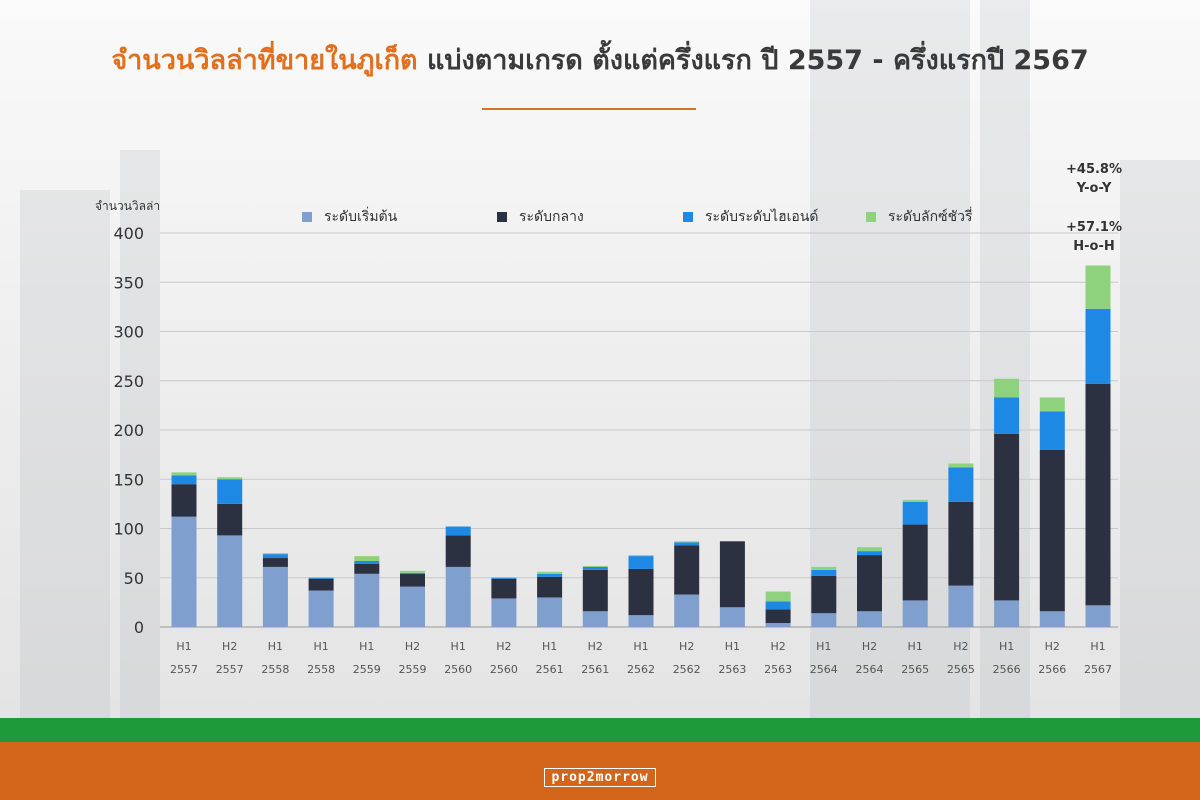 This screenshot has height=800, width=1200. Describe the element at coordinates (413, 669) in the screenshot. I see `x-tick-label: 2559` at that location.